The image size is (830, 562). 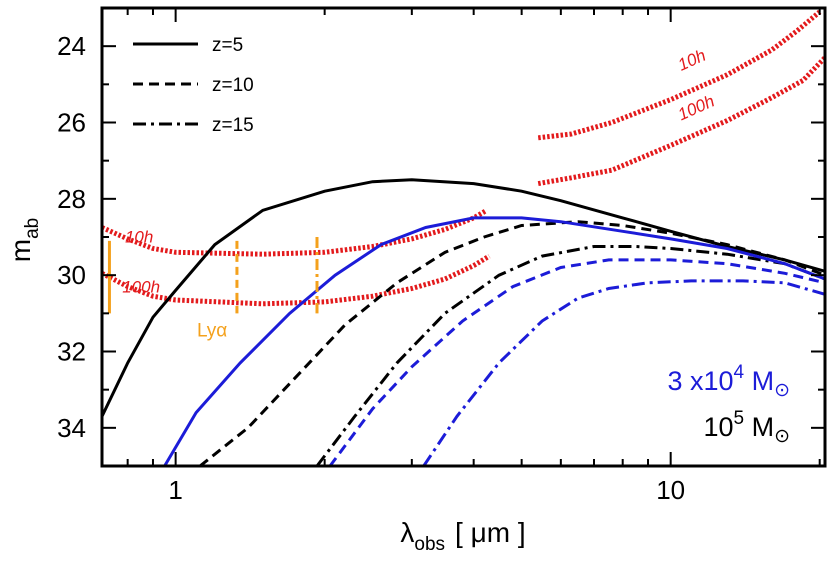 I want to click on x-tick-label: 1, so click(x=175, y=490).